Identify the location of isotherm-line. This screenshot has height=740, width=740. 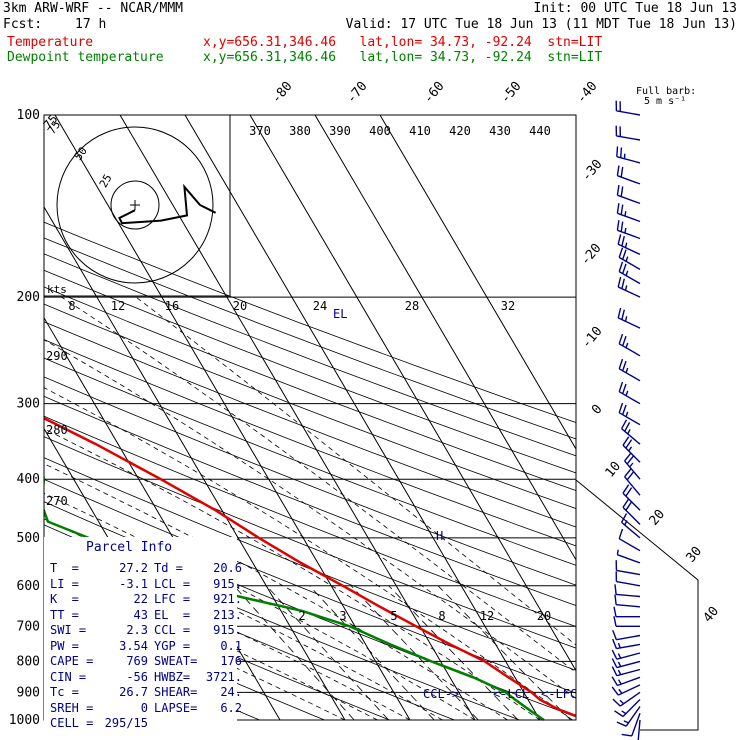
(477, 283).